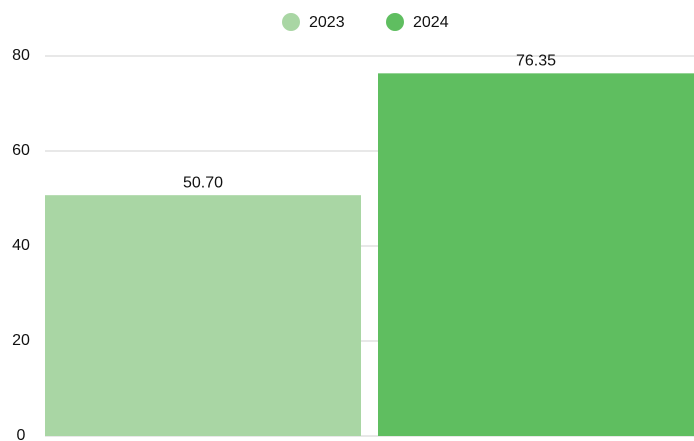 The height and width of the screenshot is (441, 694). Describe the element at coordinates (203, 182) in the screenshot. I see `data-label: 50.70` at that location.